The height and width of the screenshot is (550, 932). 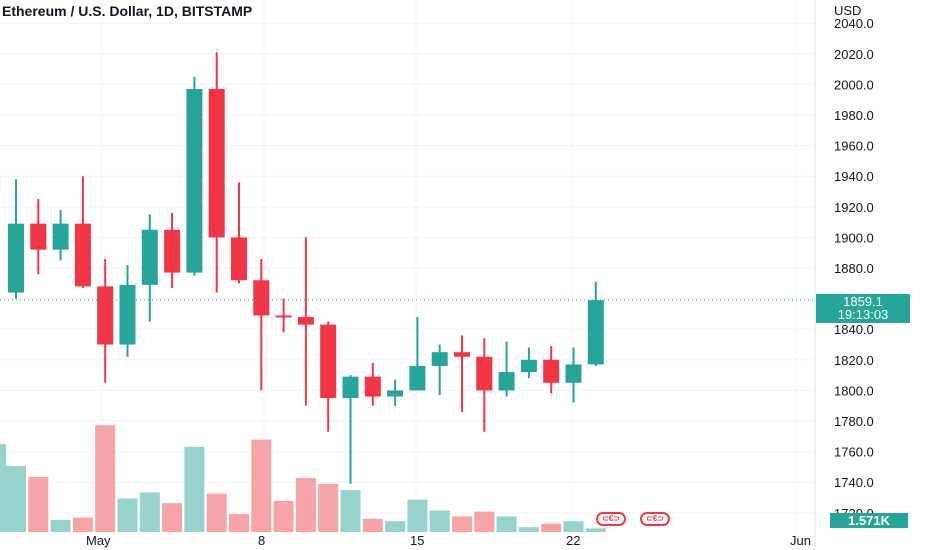 I want to click on chart-title: Ethereum / U.S. Dollar, 1D, BITSTAMP, so click(x=127, y=11).